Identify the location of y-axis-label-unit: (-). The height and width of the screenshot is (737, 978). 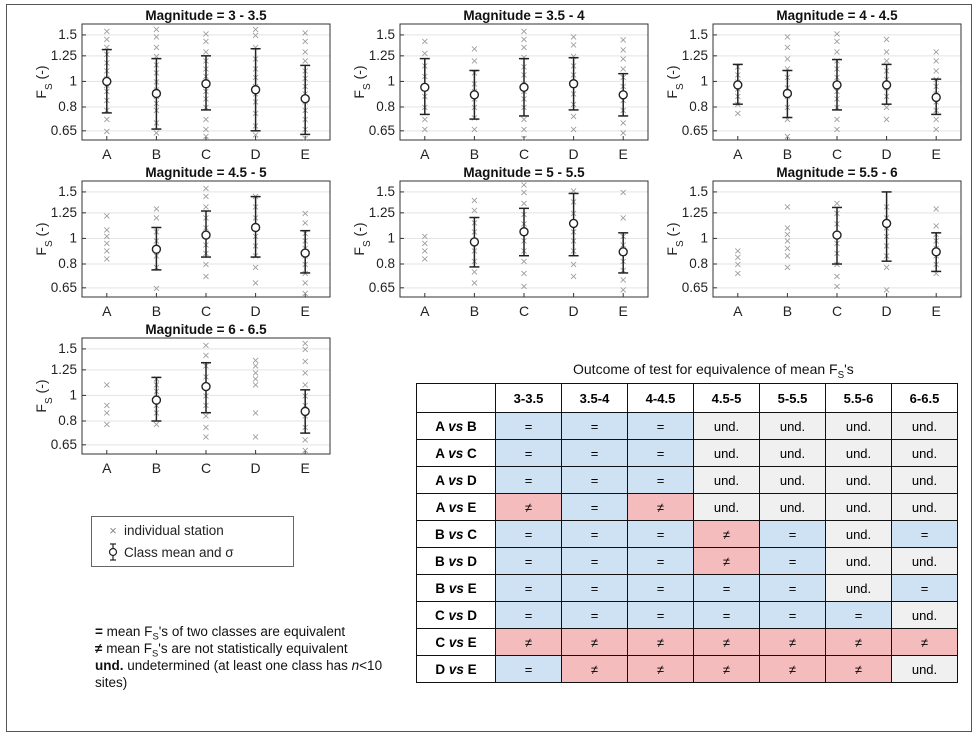
(41, 388).